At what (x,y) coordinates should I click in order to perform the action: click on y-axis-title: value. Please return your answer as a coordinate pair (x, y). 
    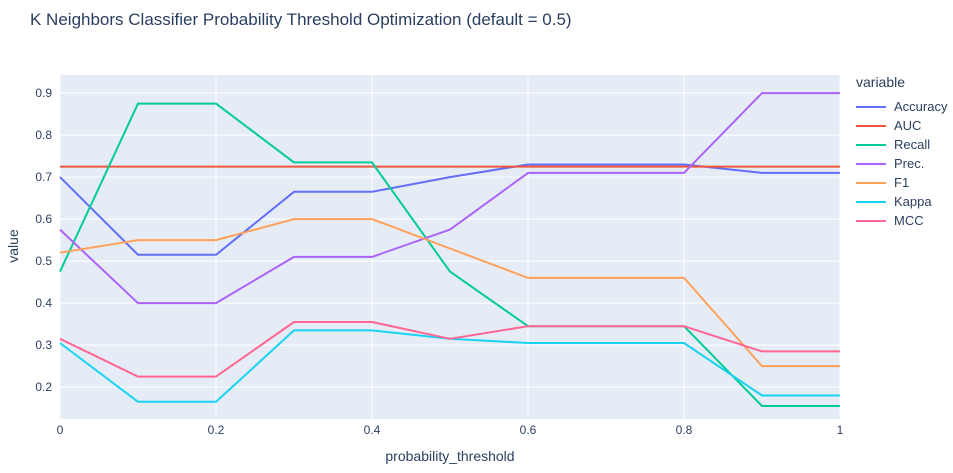
    Looking at the image, I should click on (13, 246).